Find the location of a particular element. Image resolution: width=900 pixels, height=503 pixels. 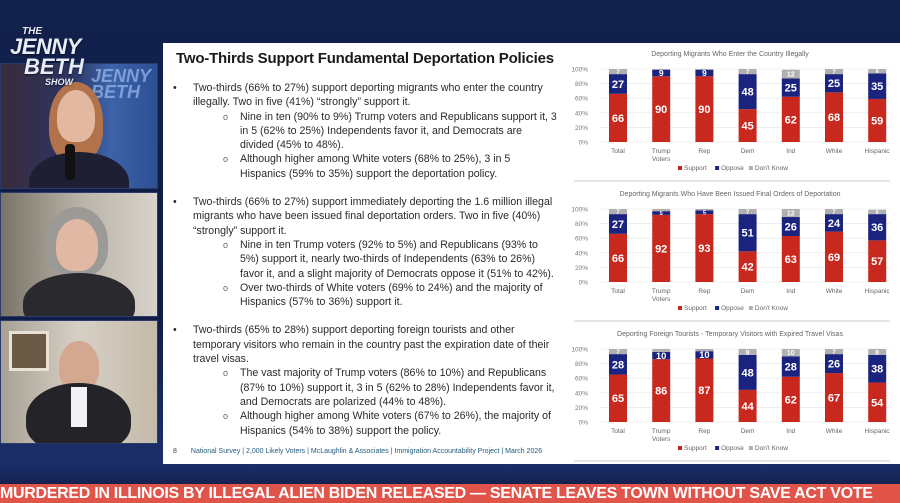

data-label: 92 is located at coordinates (661, 249).